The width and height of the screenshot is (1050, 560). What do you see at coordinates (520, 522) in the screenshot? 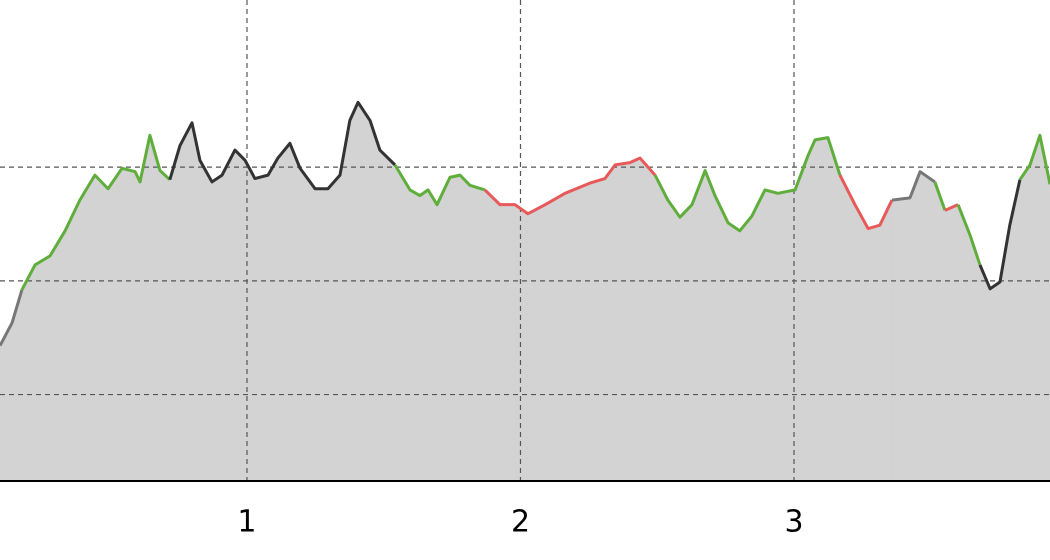
I see `x-tick-label: 2` at bounding box center [520, 522].